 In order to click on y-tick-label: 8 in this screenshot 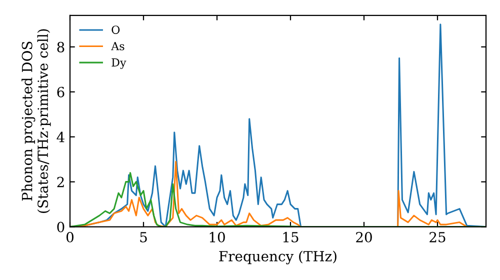, I will do `click(60, 47)`.